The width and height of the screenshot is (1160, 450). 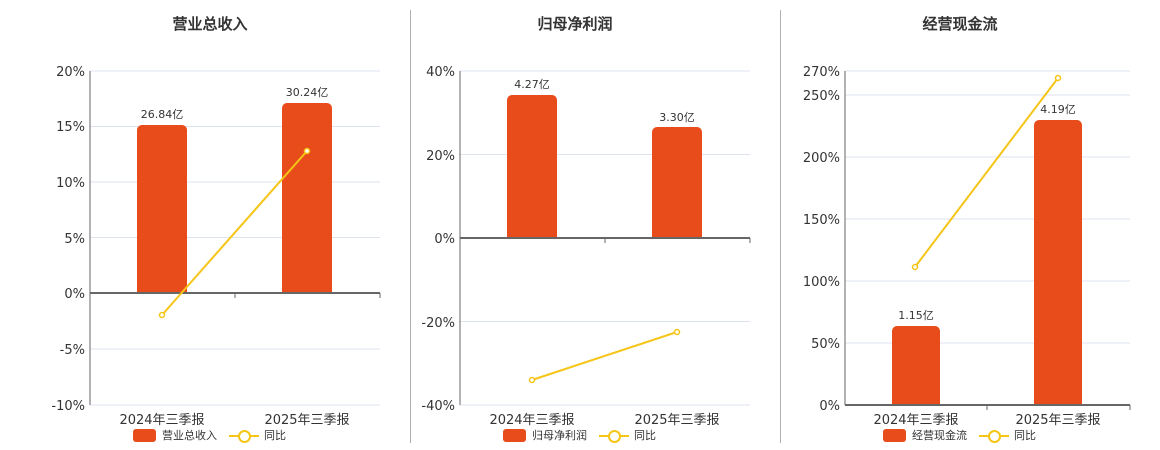 What do you see at coordinates (532, 84) in the screenshot?
I see `bar-value-label: 4.27亿` at bounding box center [532, 84].